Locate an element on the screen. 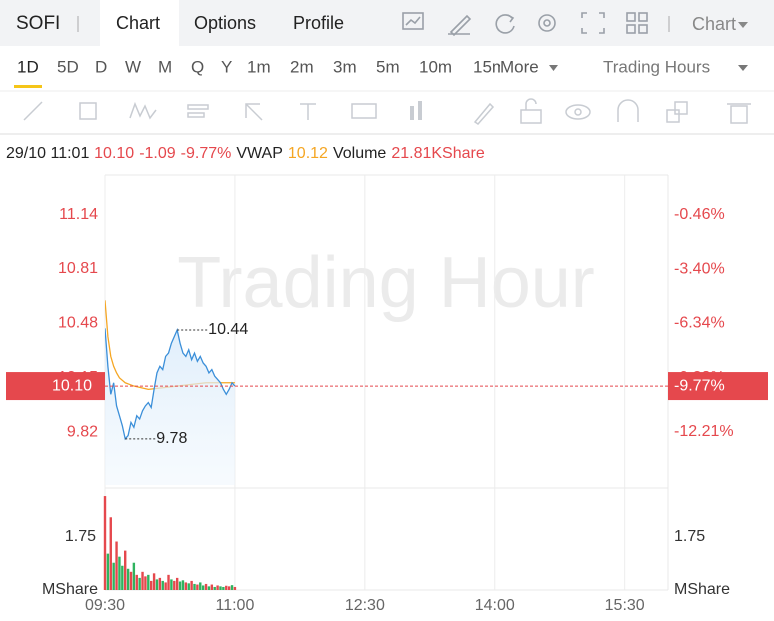 The height and width of the screenshot is (621, 774). x-tick-label: 15:30 is located at coordinates (625, 605).